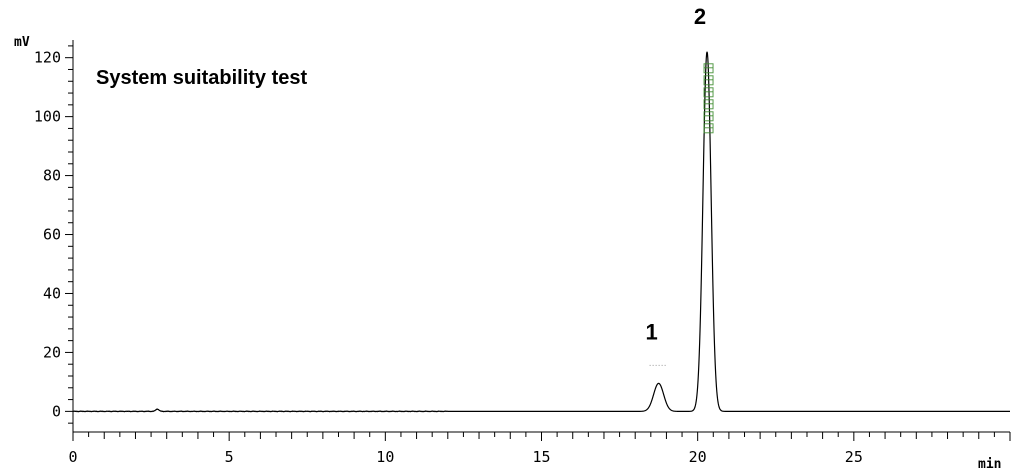 The image size is (1014, 471). I want to click on peak-label-1: 1, so click(652, 331).